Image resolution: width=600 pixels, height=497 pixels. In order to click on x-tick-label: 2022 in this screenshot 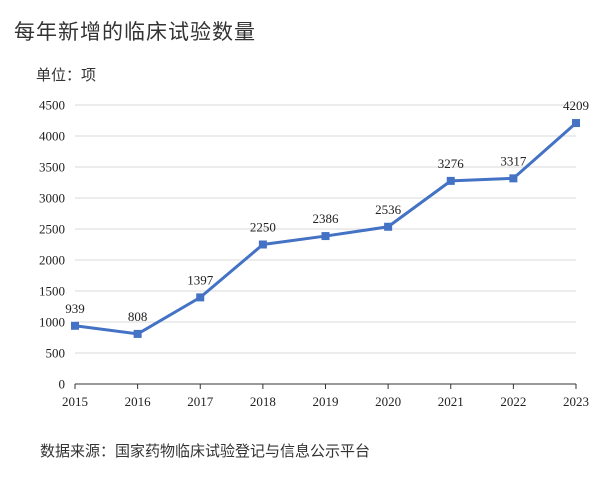, I will do `click(513, 401)`.